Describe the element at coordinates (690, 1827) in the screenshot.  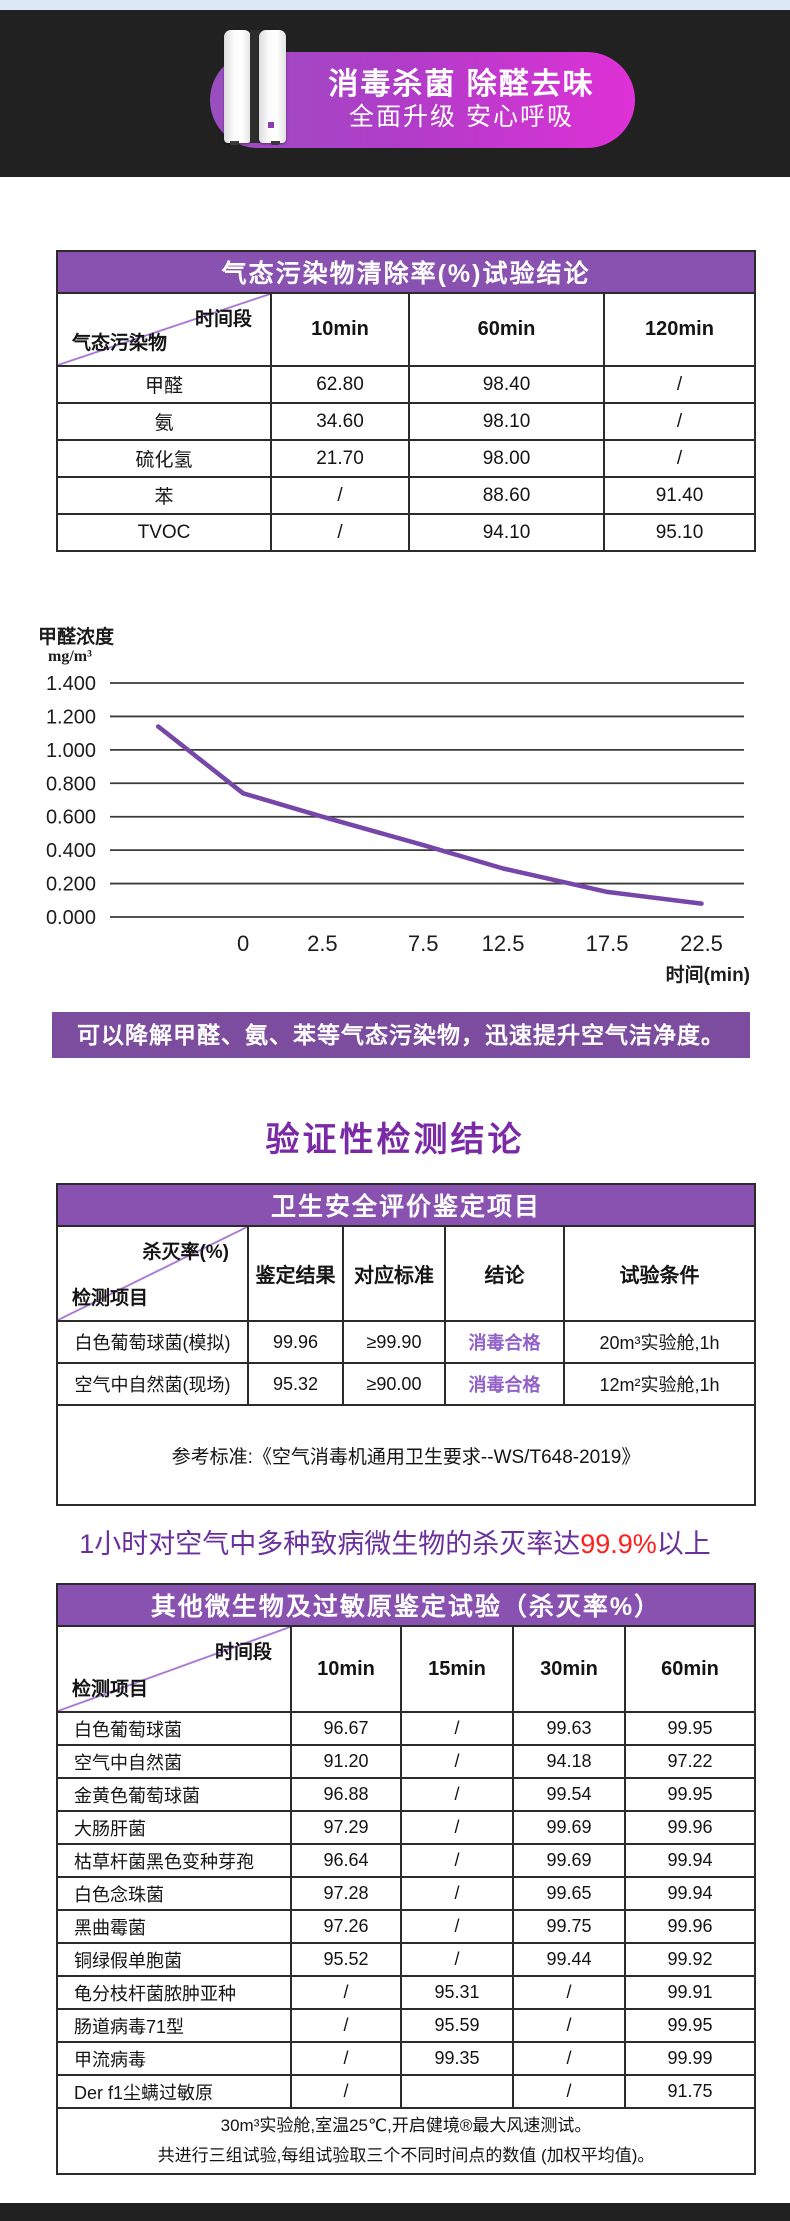
I see `table-cell: 99.96` at that location.